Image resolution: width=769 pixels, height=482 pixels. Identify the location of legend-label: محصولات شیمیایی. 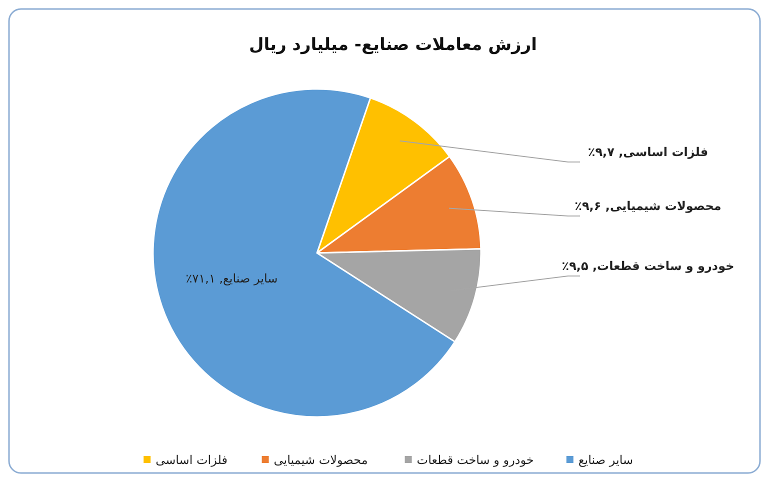
(321, 460).